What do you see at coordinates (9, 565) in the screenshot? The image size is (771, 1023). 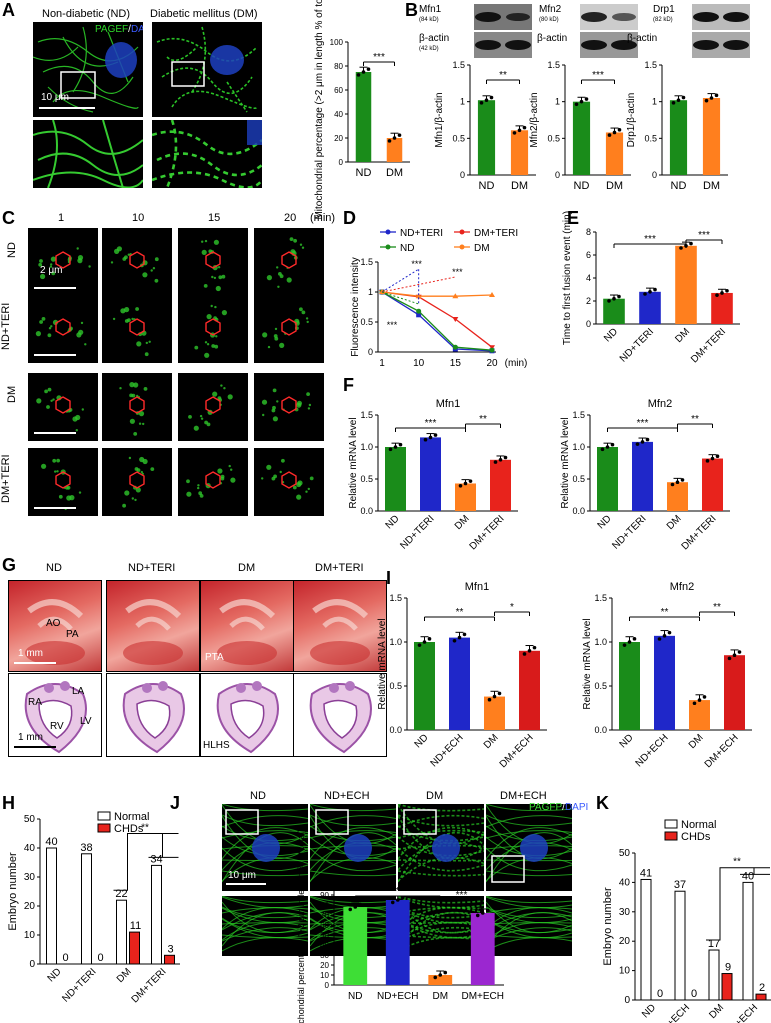 I see `panel-label-g: G` at bounding box center [9, 565].